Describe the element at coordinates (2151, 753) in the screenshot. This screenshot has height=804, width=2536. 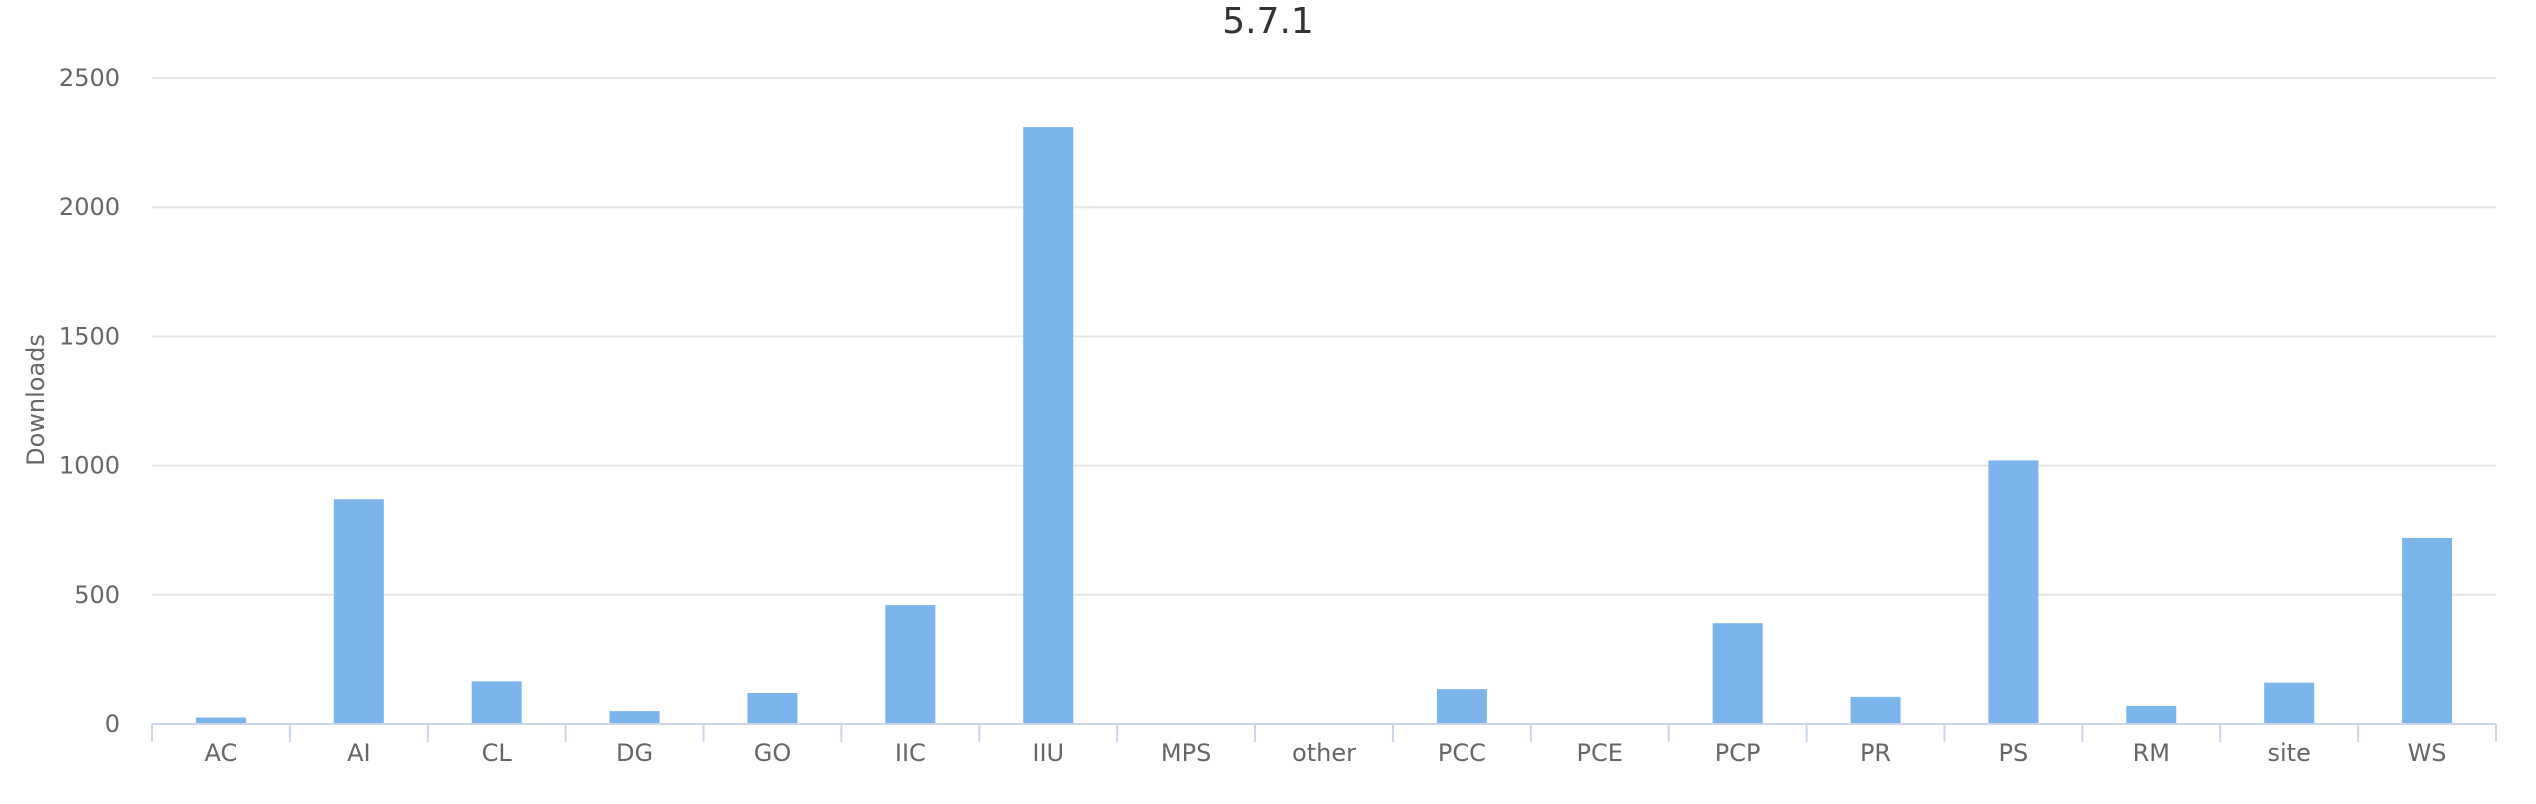
I see `x-tick-label: RM` at that location.